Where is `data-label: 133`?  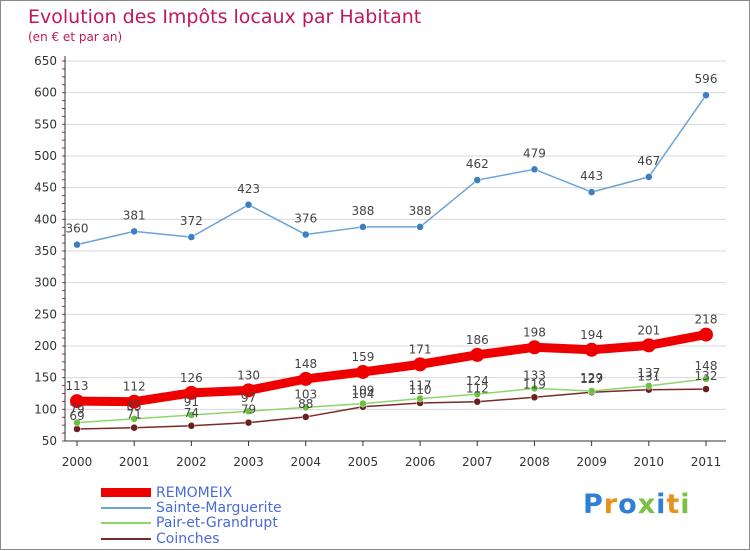 data-label: 133 is located at coordinates (534, 375).